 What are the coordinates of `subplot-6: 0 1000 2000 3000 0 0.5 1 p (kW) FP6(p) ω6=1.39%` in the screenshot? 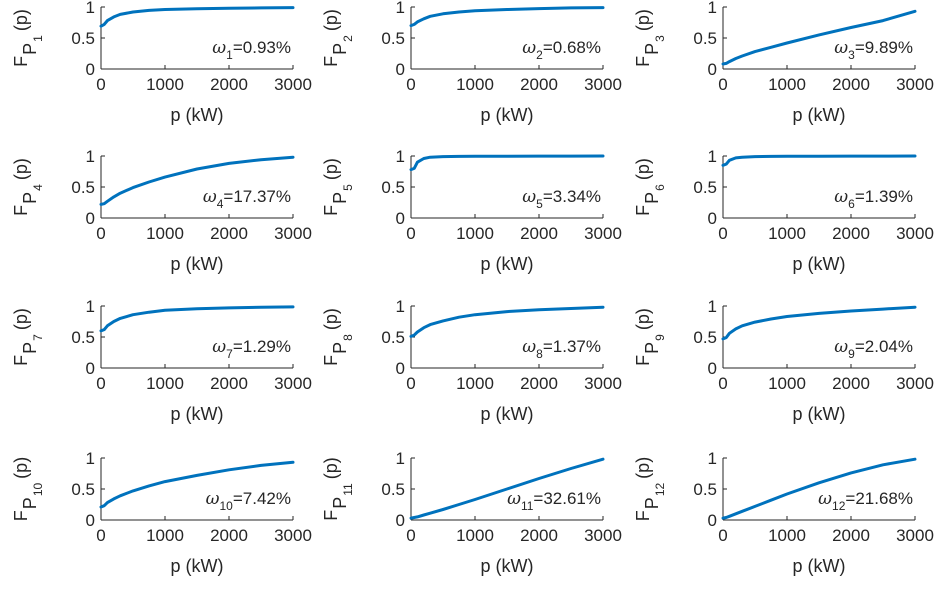 It's located at (783, 210).